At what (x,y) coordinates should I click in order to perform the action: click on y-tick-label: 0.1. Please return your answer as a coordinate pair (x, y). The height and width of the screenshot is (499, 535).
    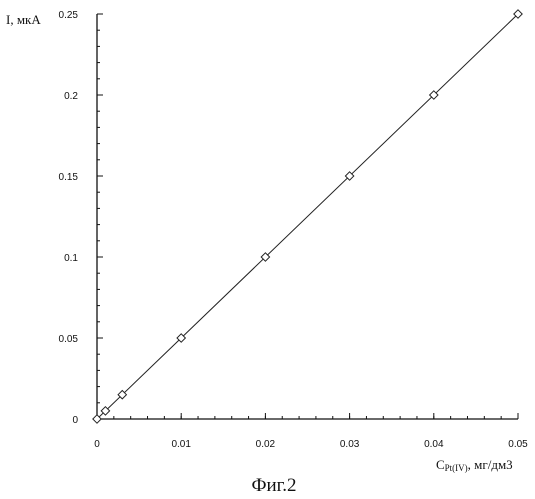
    Looking at the image, I should click on (71, 258).